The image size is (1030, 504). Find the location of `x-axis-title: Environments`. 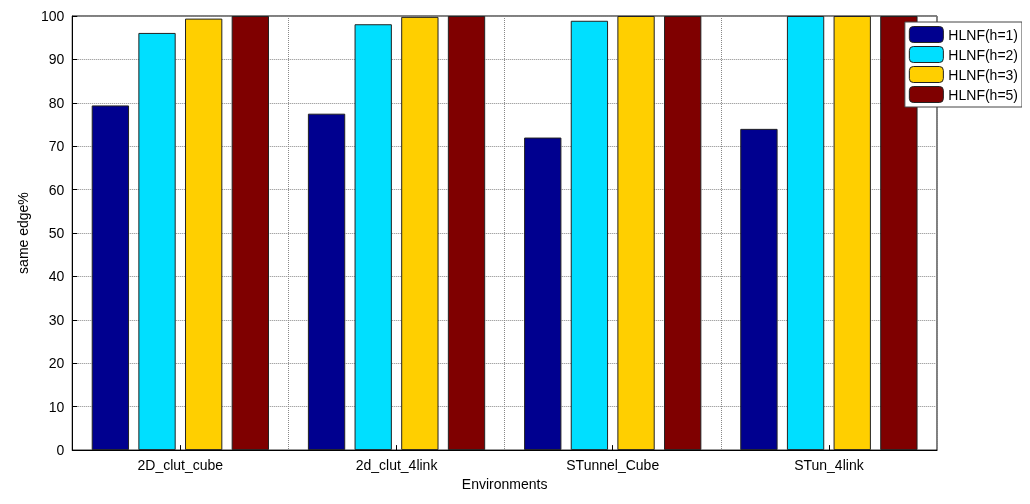

x-axis-title: Environments is located at coordinates (504, 484).